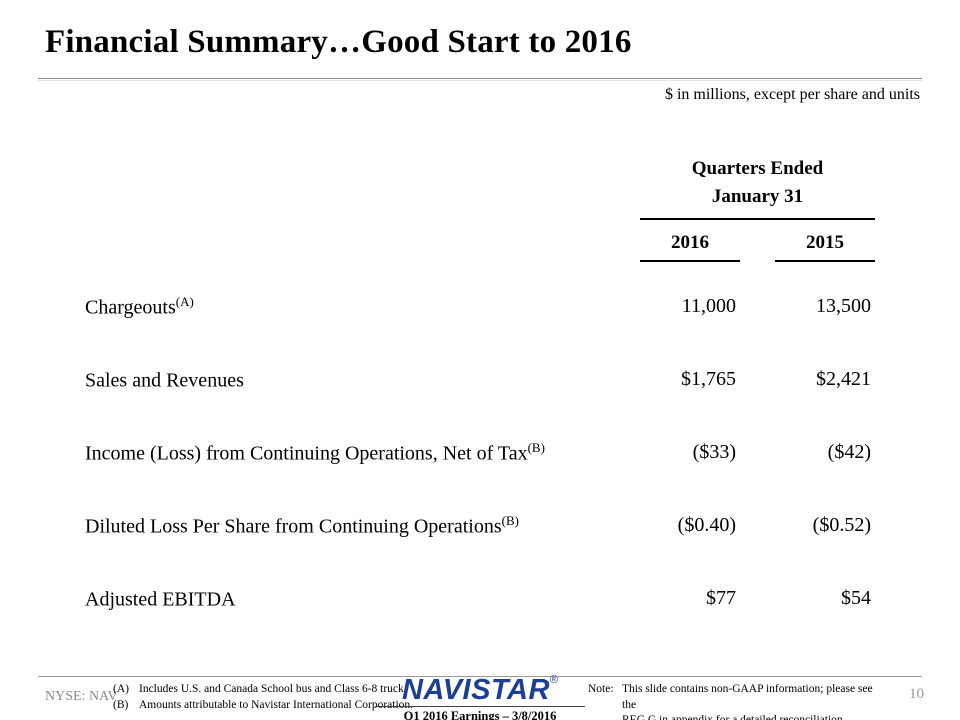 This screenshot has width=960, height=720. What do you see at coordinates (690, 247) in the screenshot?
I see `column-header-2016: 2016` at bounding box center [690, 247].